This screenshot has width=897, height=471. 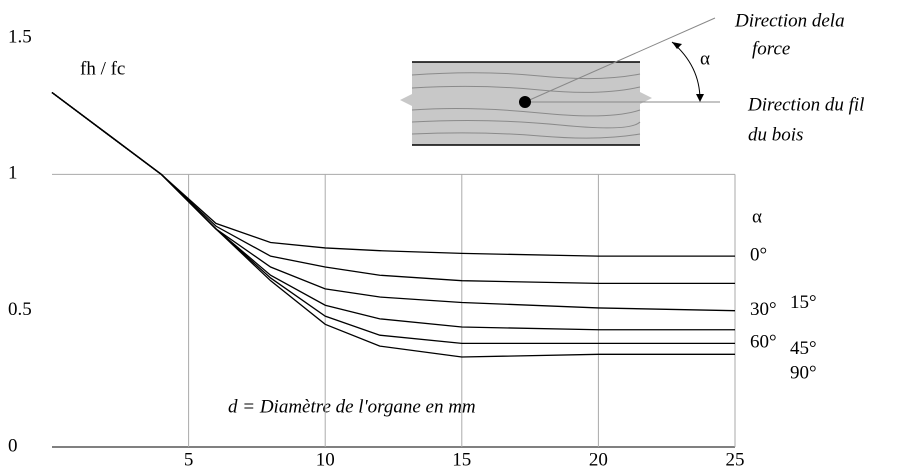 What do you see at coordinates (352, 406) in the screenshot?
I see `x-axis-label: d = Diamètre de l'organe en mm` at bounding box center [352, 406].